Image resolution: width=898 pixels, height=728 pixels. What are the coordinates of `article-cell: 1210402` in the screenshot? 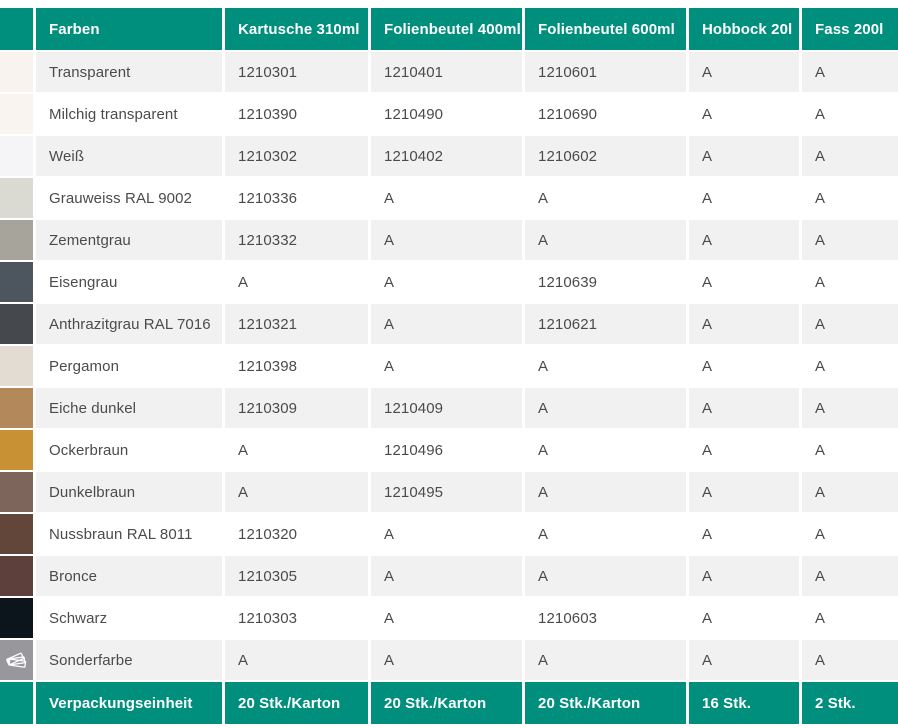 It's located at (446, 156).